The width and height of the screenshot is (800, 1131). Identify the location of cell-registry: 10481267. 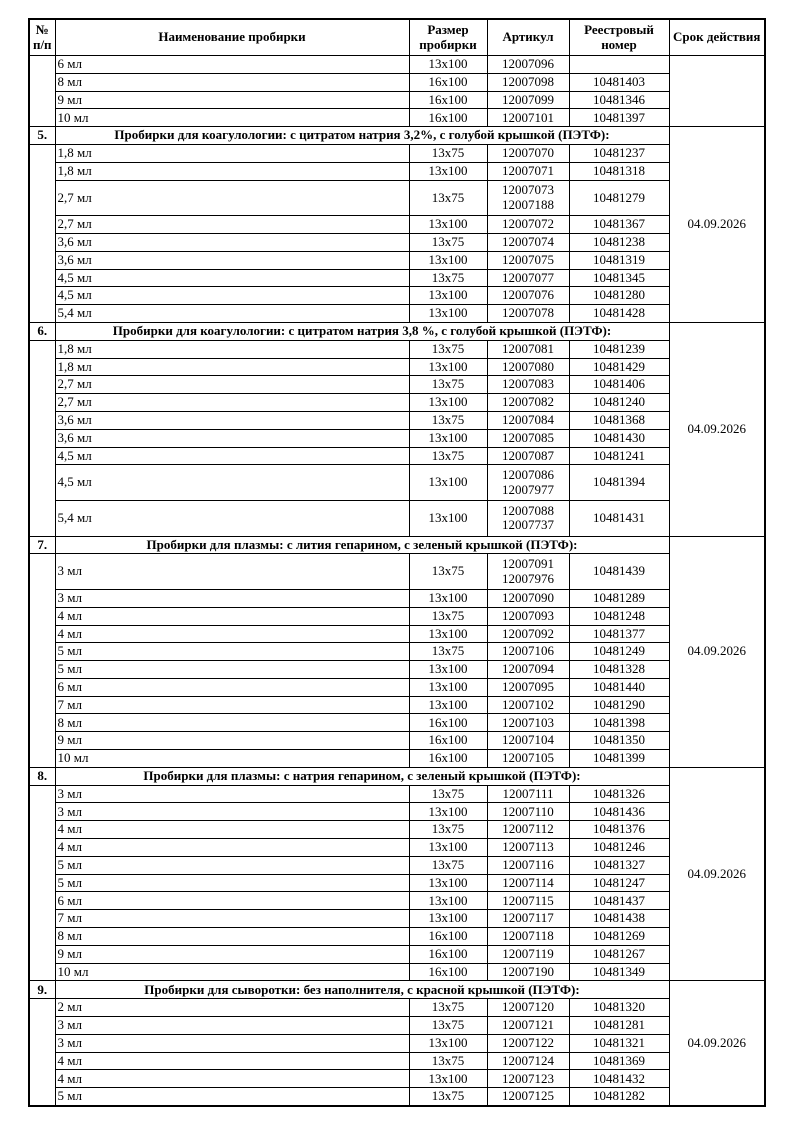
(619, 954).